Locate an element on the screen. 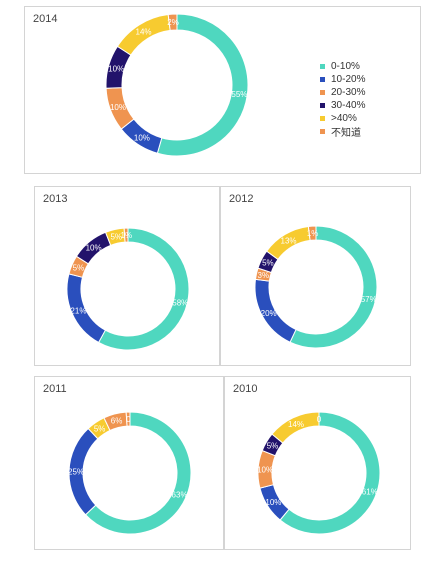 The width and height of the screenshot is (427, 561). data-label: 3% is located at coordinates (264, 275).